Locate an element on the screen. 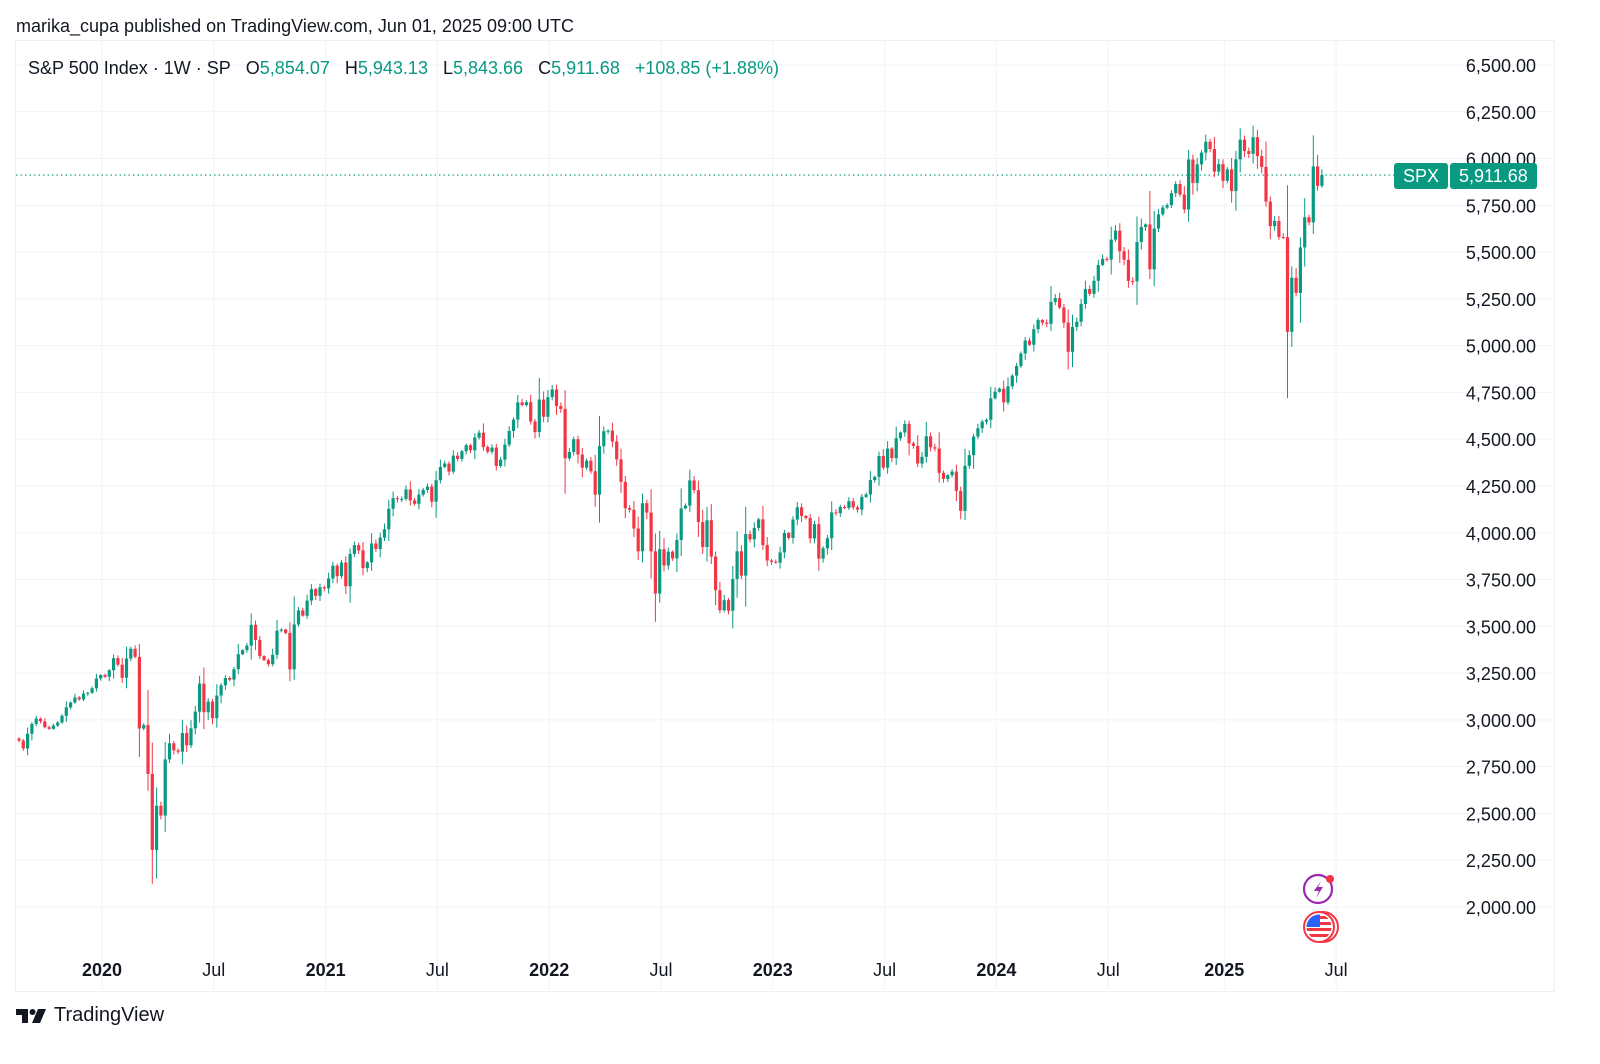  high-label: H is located at coordinates (351, 68).